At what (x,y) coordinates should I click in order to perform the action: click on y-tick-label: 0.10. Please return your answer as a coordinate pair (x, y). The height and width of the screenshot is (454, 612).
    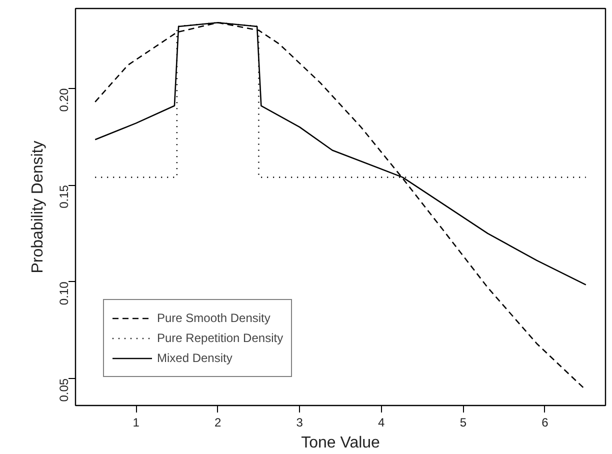
    Looking at the image, I should click on (64, 293).